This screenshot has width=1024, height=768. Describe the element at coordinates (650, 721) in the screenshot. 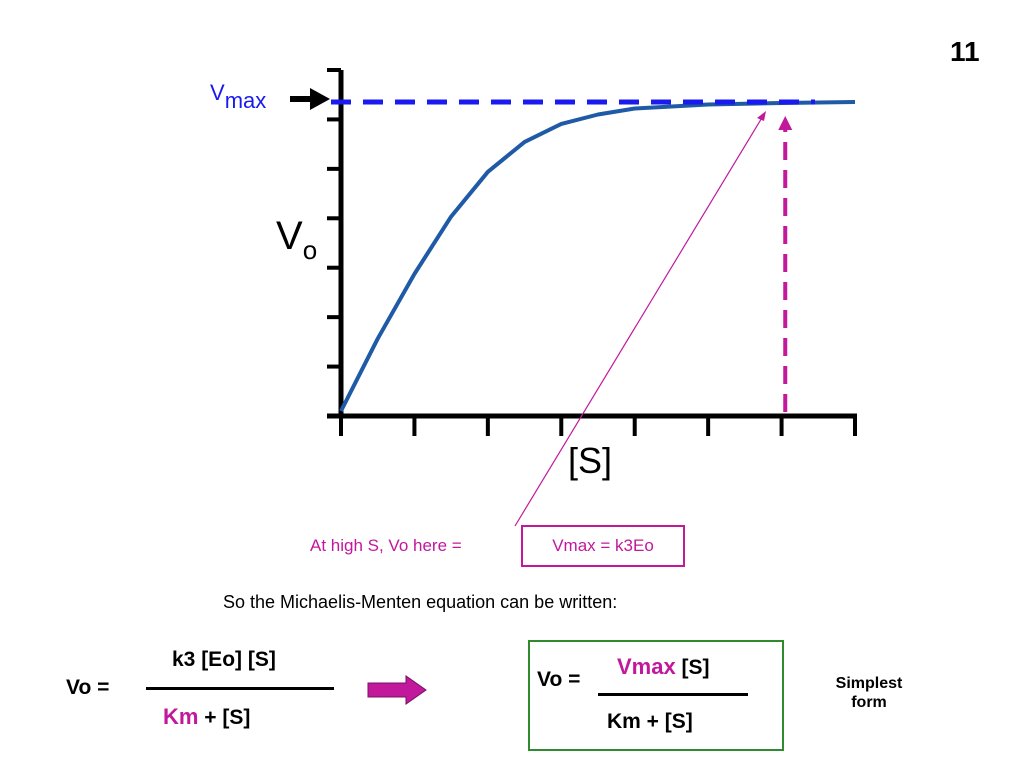

I see `right-equation-denominator: Km + [S]` at that location.